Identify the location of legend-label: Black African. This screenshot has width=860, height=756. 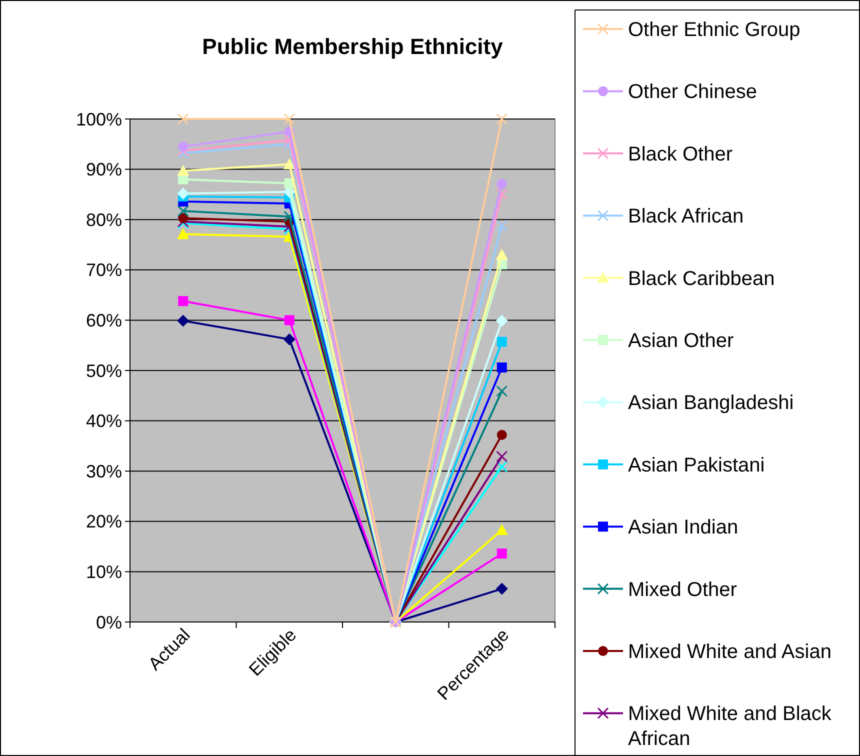
(686, 217).